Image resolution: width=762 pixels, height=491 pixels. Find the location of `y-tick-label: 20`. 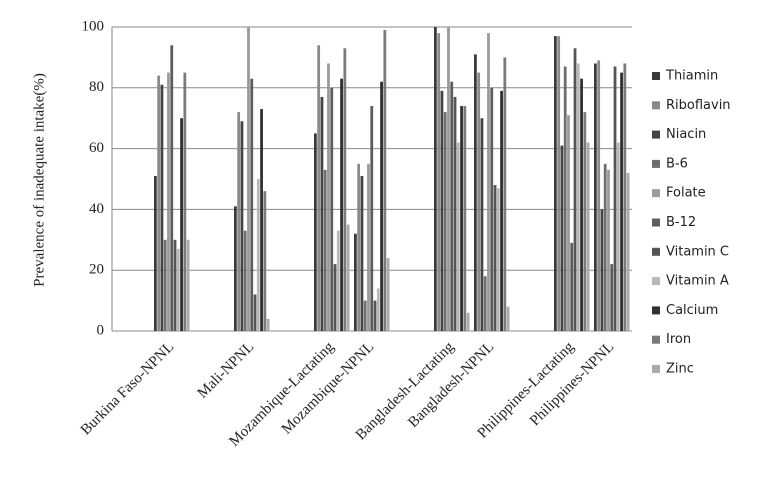

y-tick-label: 20 is located at coordinates (96, 270).